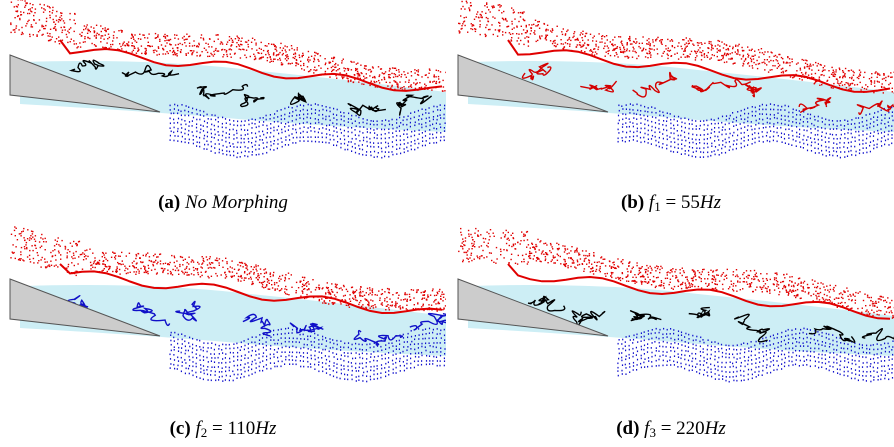 The image size is (894, 447). What do you see at coordinates (204, 432) in the screenshot?
I see `caption-subscript: 2` at bounding box center [204, 432].